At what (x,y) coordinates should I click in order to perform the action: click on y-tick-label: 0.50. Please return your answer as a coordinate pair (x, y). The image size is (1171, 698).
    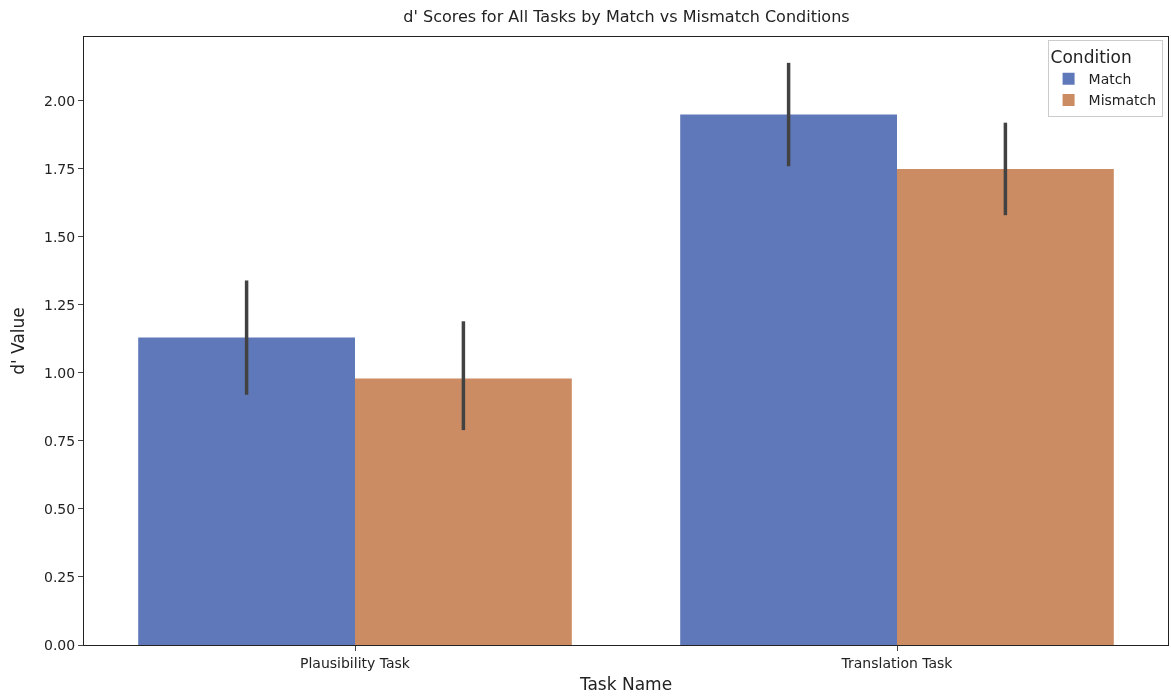
    Looking at the image, I should click on (60, 508).